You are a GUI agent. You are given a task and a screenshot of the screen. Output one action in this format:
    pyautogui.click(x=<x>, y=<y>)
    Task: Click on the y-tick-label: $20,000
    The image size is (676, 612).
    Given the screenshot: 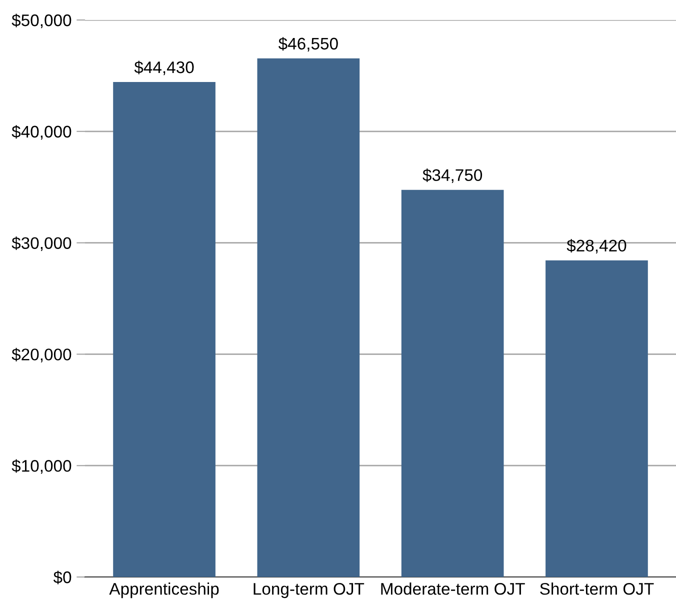 What is the action you would take?
    pyautogui.click(x=42, y=355)
    